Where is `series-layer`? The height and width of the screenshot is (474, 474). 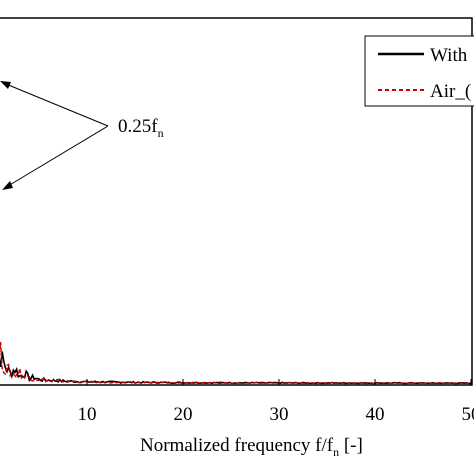
series-layer is located at coordinates (236, 363).